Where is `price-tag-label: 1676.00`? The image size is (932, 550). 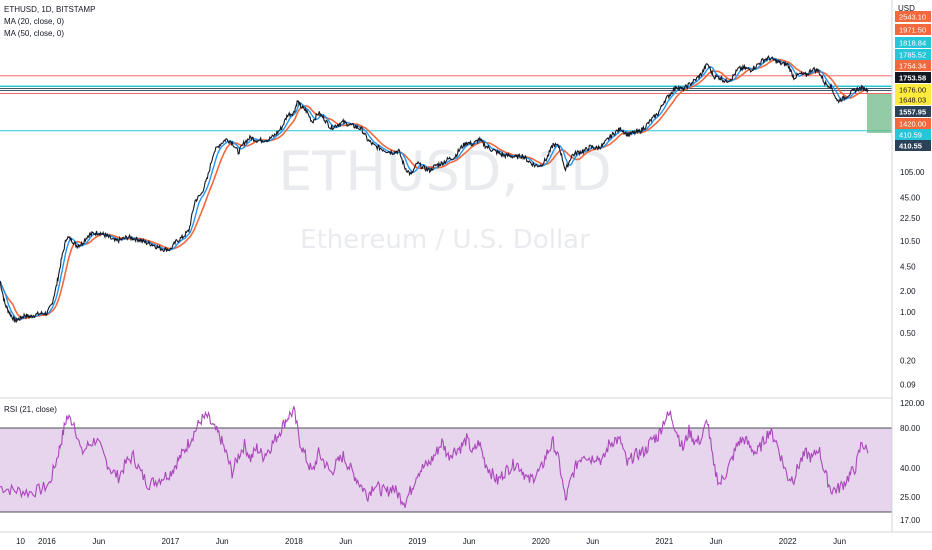 price-tag-label: 1676.00 is located at coordinates (912, 90).